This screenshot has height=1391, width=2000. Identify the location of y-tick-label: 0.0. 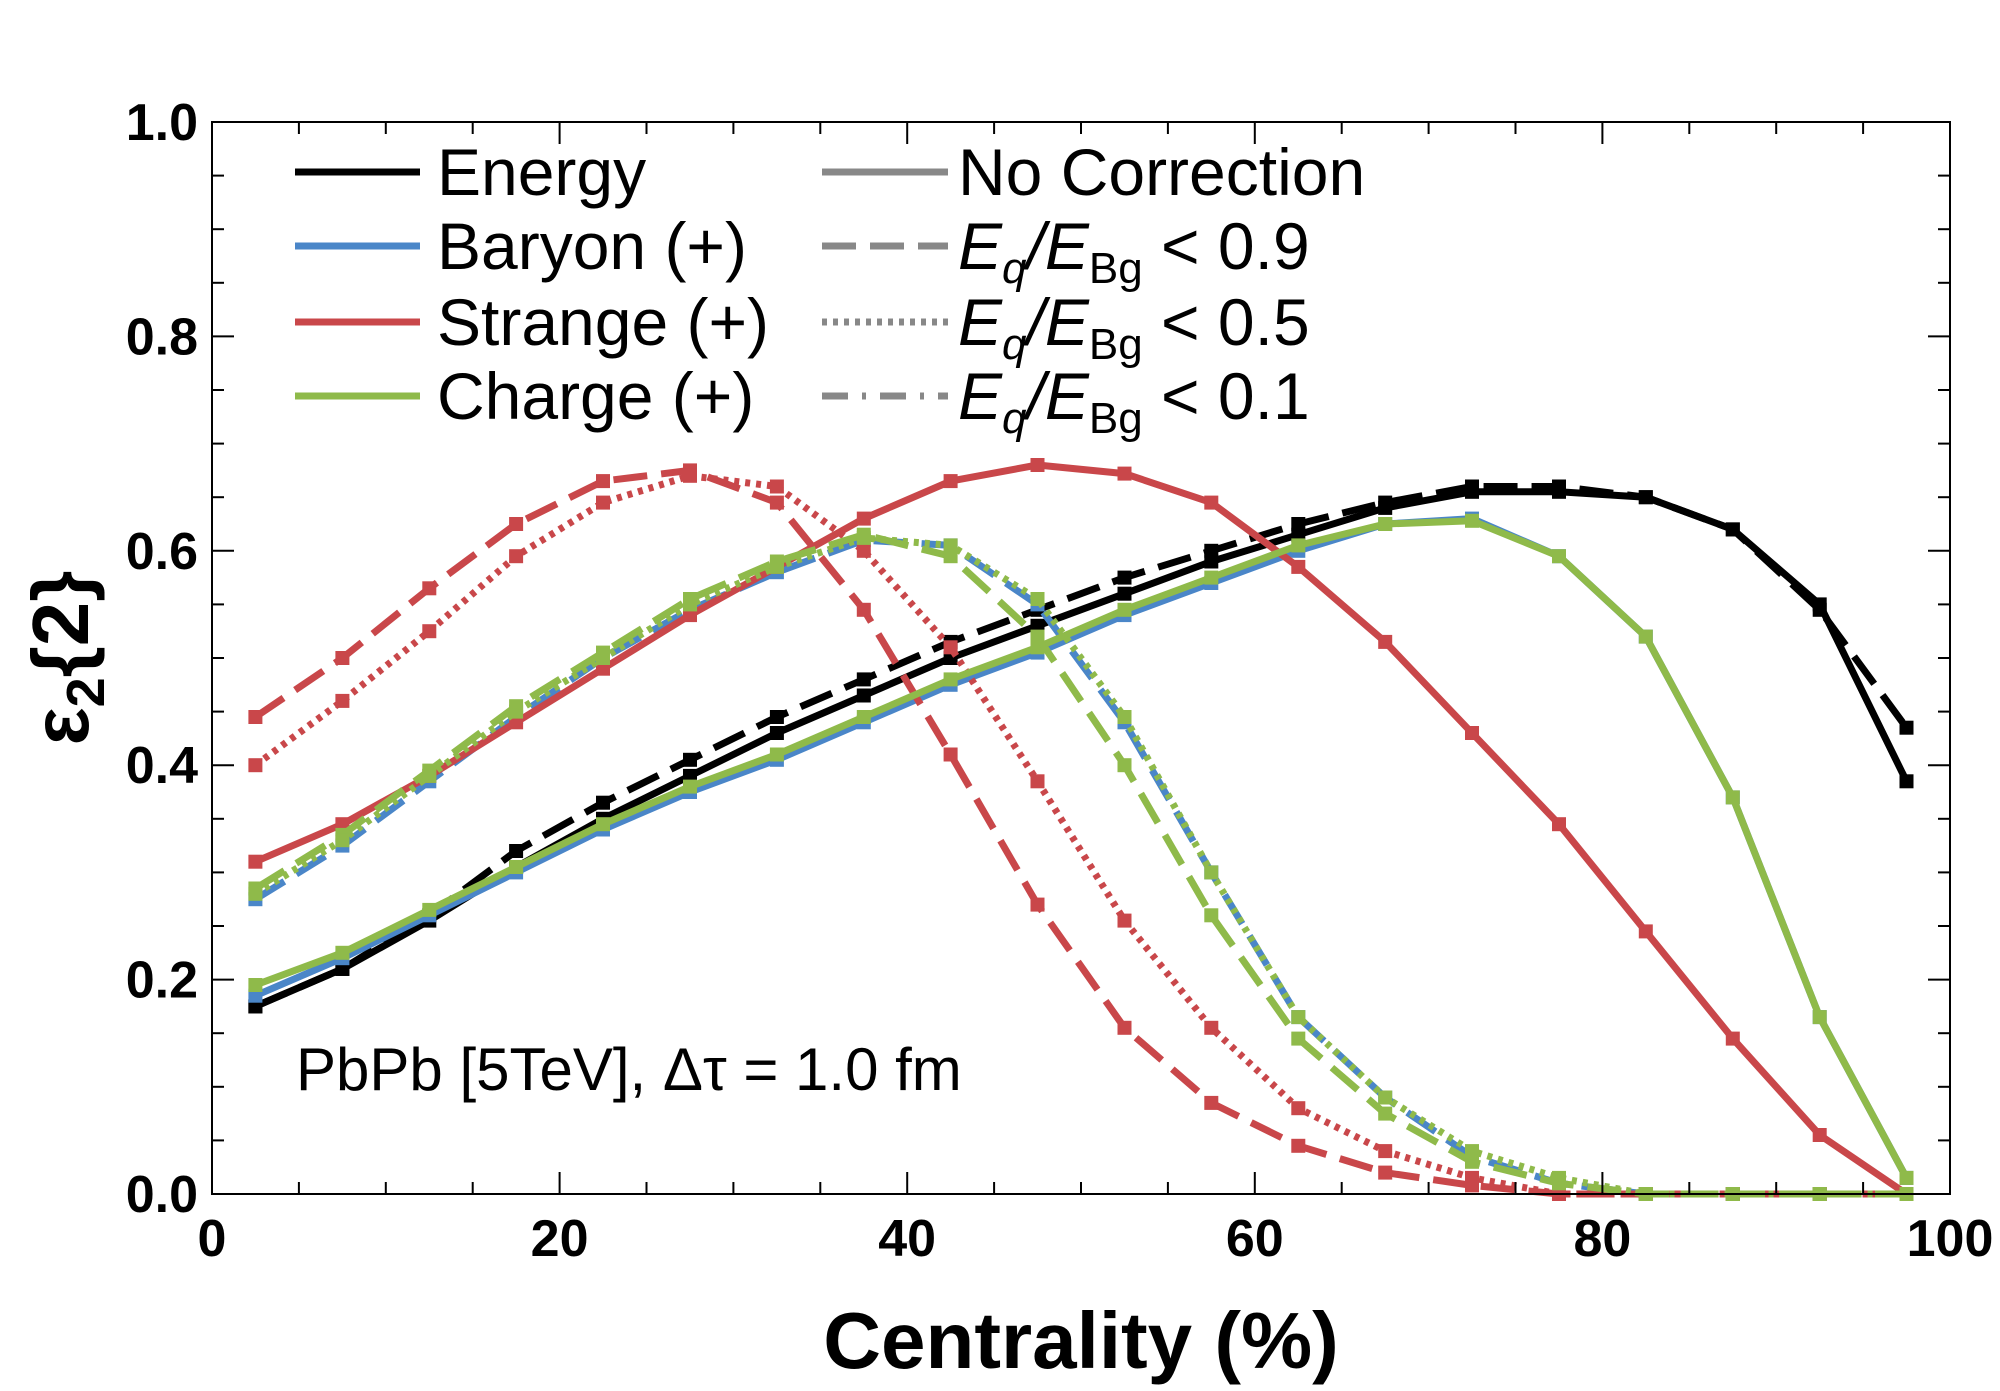
(162, 1195).